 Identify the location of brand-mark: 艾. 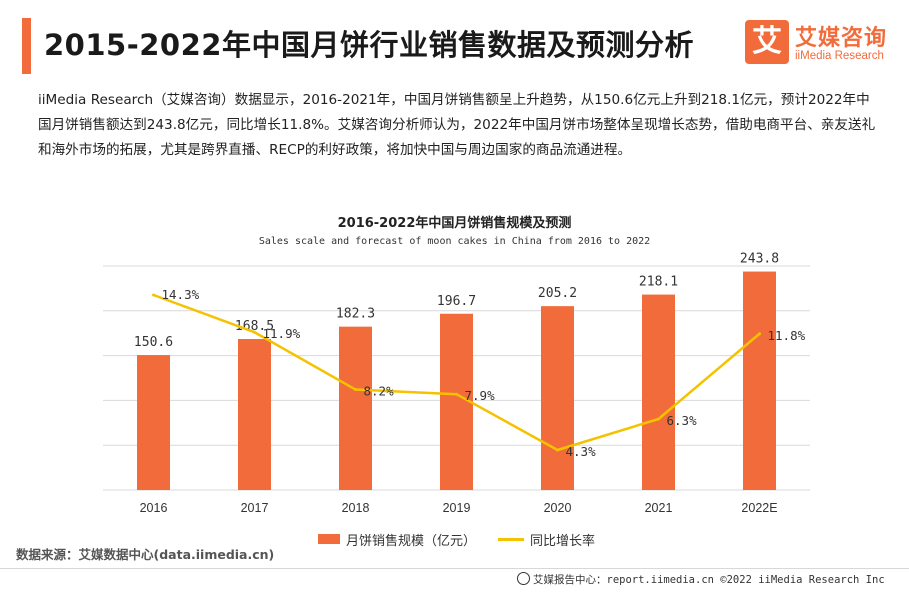
(767, 42).